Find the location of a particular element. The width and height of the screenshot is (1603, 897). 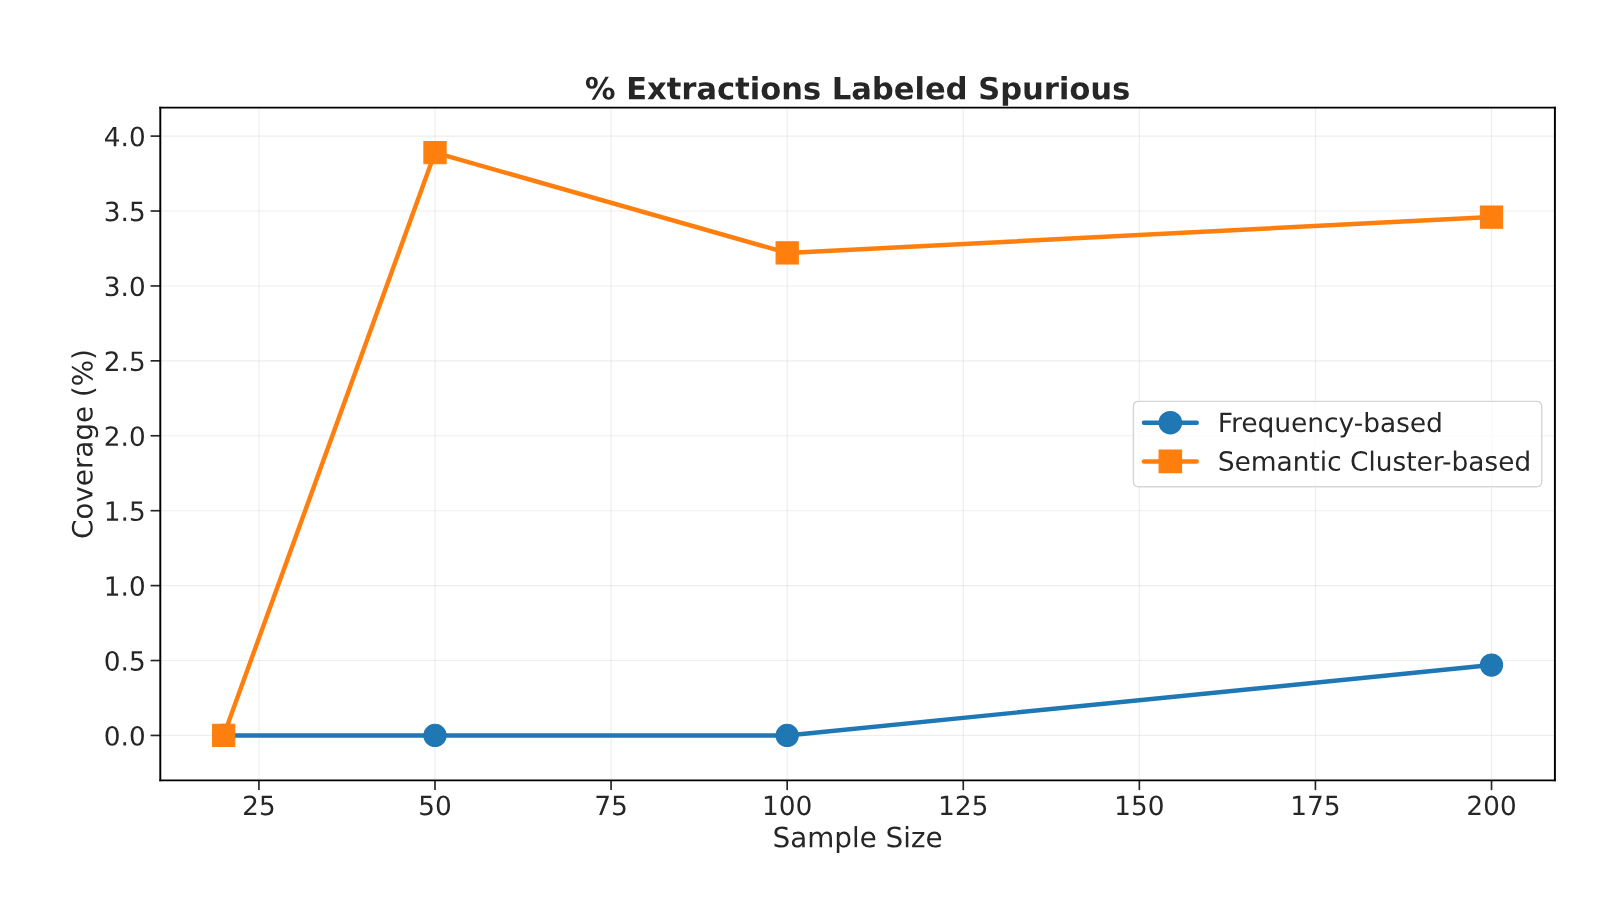

y-tick-label: 3.5 is located at coordinates (124, 211).